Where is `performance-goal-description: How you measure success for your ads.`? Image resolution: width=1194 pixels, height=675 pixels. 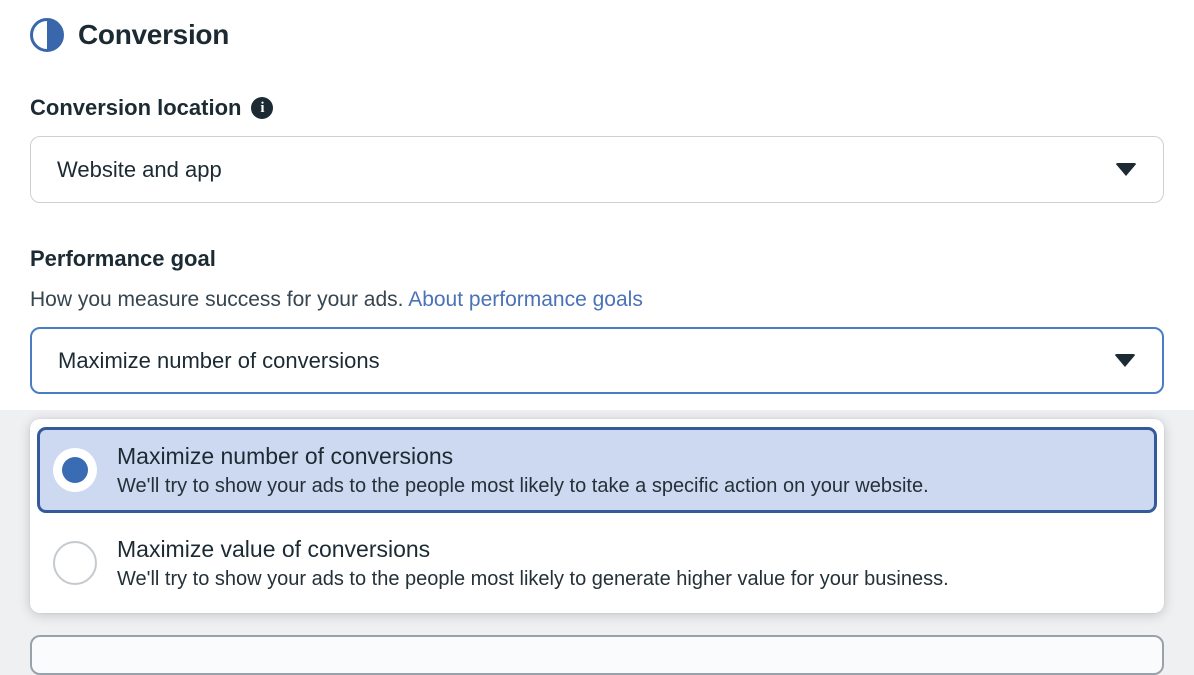
performance-goal-description: How you measure success for your ads. is located at coordinates (217, 299).